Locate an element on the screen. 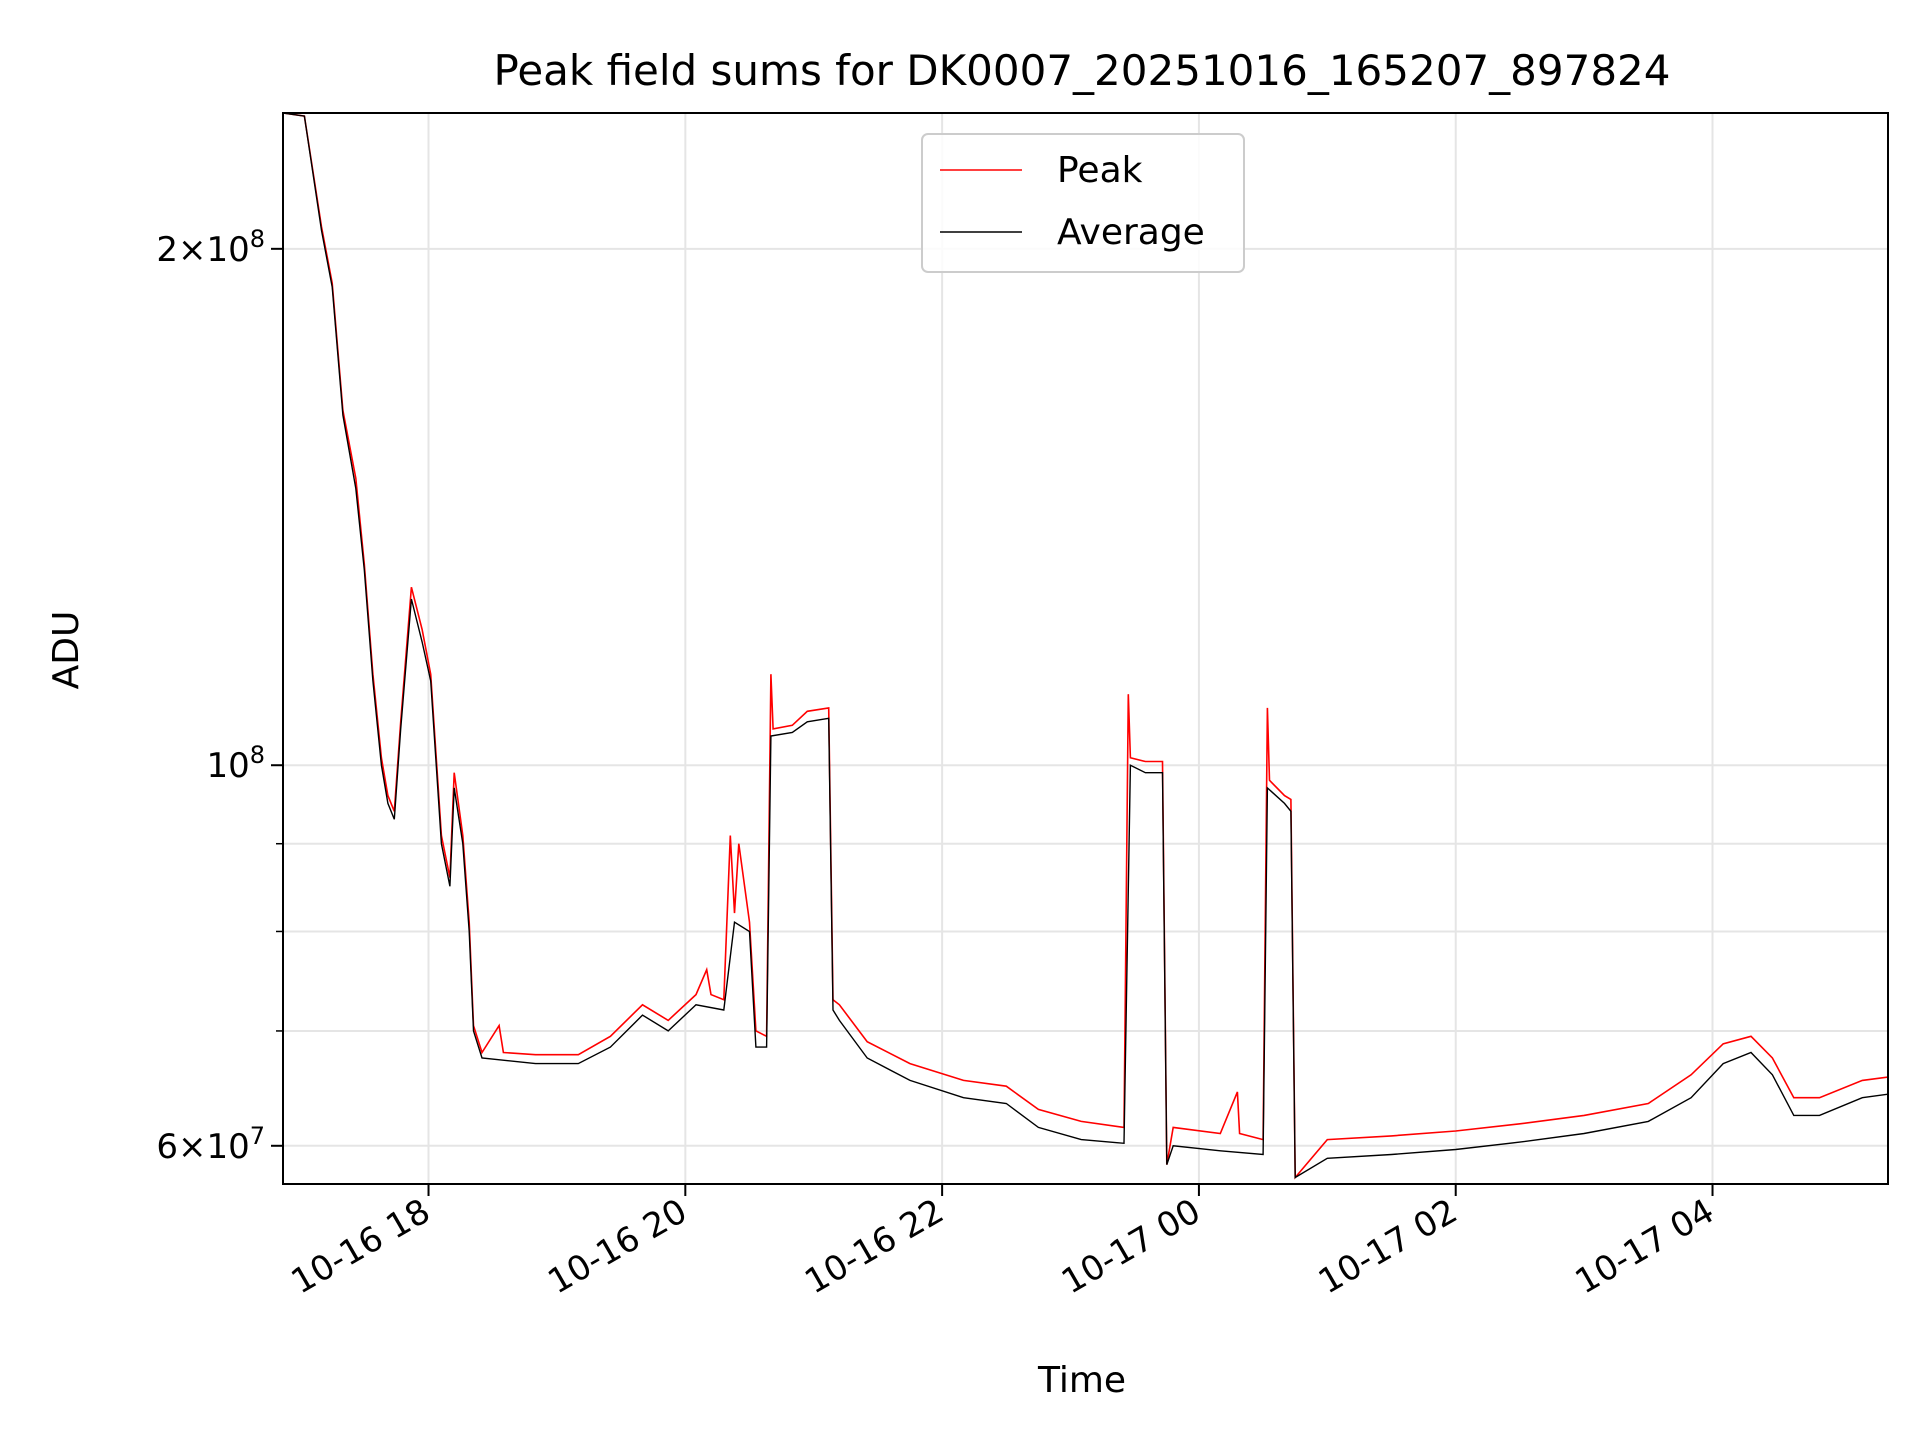  x-tick-label: 10-17 02 is located at coordinates (1388, 1246).